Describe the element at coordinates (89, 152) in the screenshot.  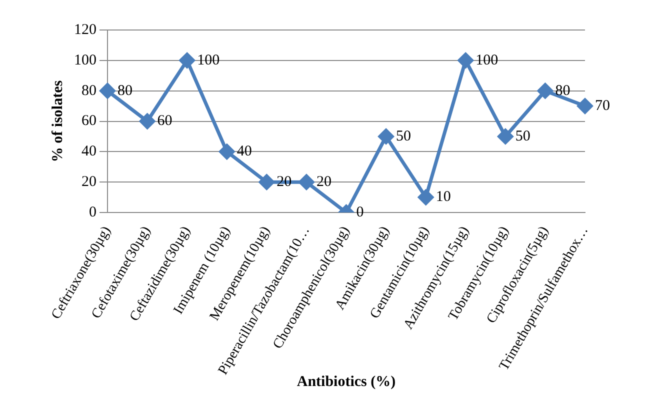
I see `y-tick-label: 40` at that location.